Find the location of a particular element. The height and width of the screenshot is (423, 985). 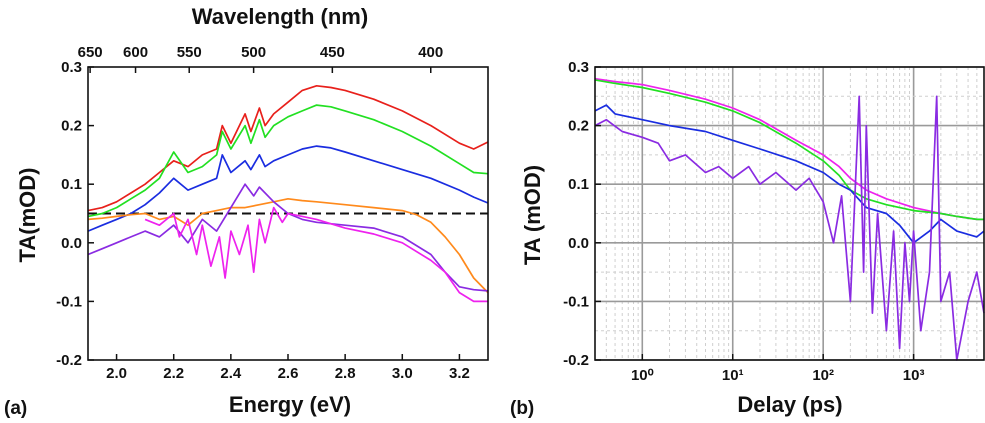

x-tick-label: 10² is located at coordinates (823, 375).